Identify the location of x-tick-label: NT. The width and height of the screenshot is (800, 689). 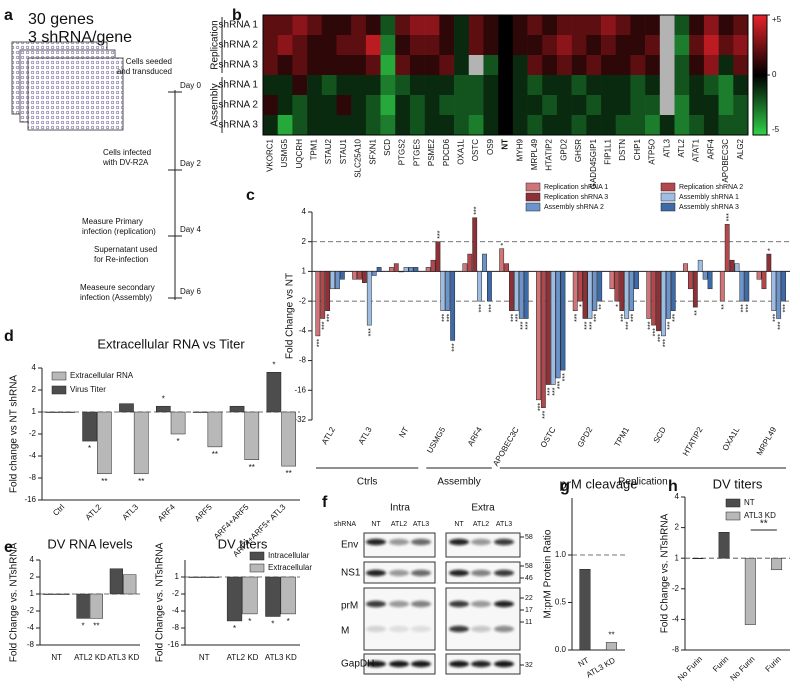
(584, 662).